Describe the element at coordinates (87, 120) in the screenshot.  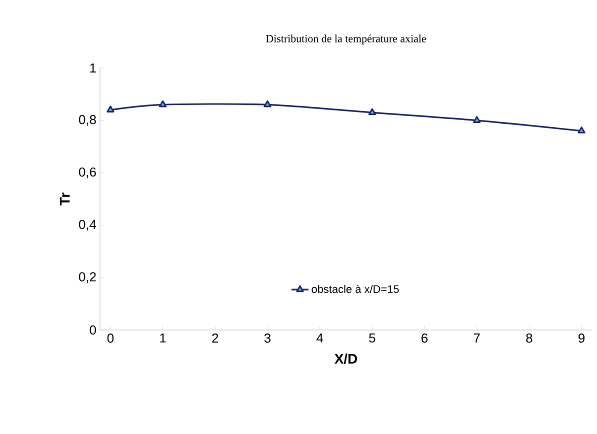
I see `y-tick-label: 0,8` at that location.